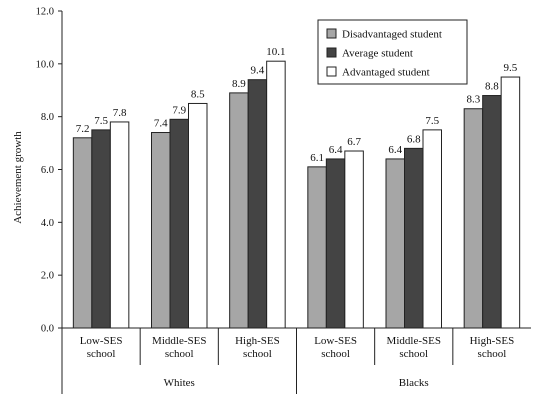 The image size is (538, 394). I want to click on data-label: 6.7, so click(354, 142).